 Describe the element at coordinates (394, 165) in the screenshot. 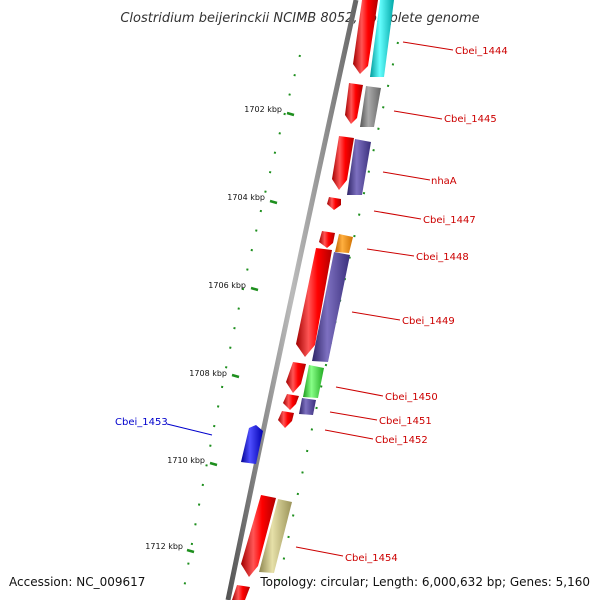

I see `gene-nhaa: nhaA` at that location.